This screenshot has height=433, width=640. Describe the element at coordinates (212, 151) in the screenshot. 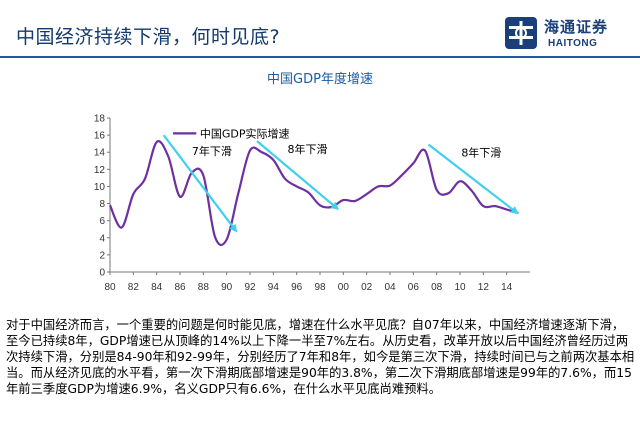

I see `trend-label-1: 7年下滑` at that location.